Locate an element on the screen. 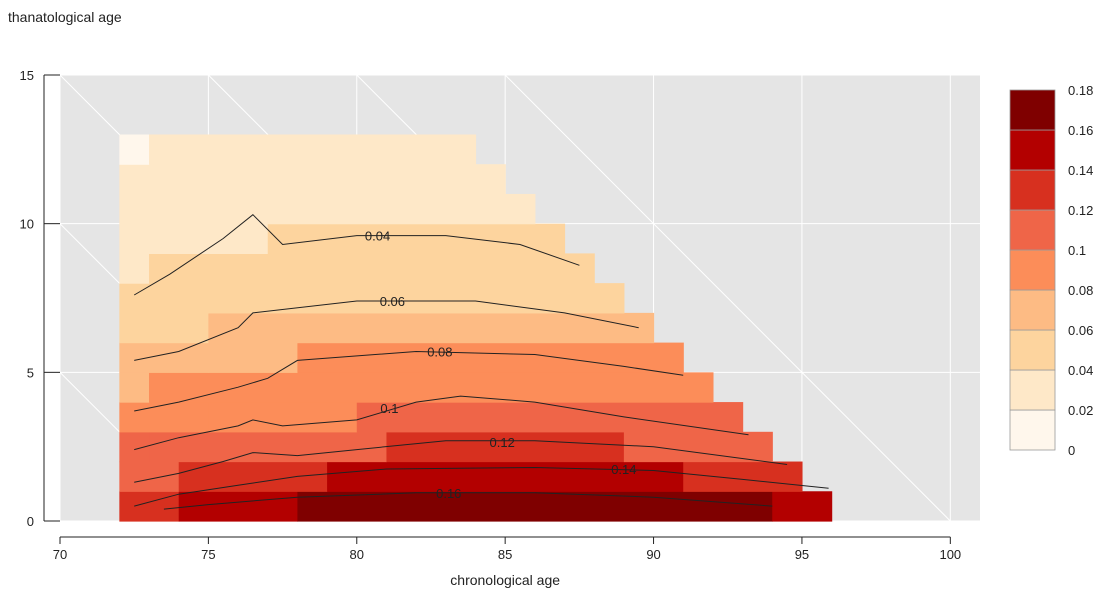 The width and height of the screenshot is (1104, 596). y-tick-label: 0 is located at coordinates (30, 521).